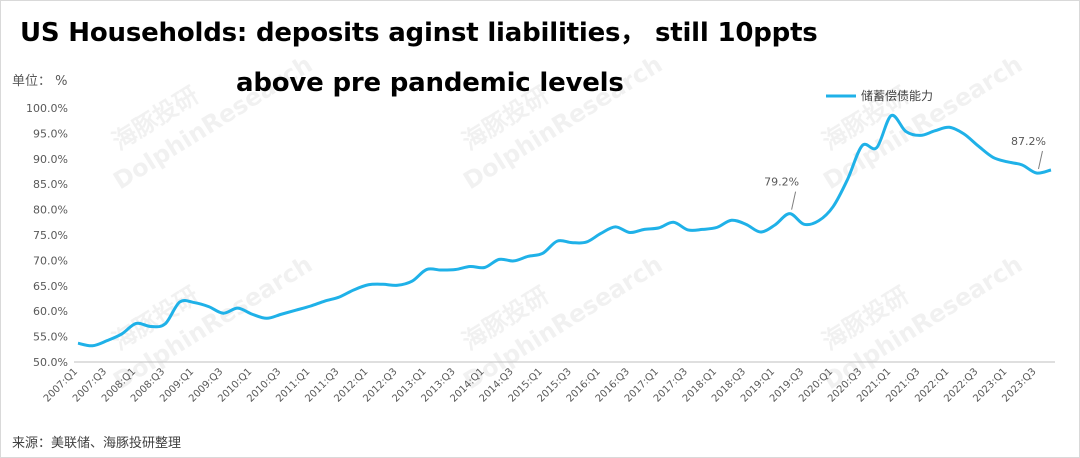 Image resolution: width=1080 pixels, height=458 pixels. I want to click on y-tick-label: 50.0%, so click(50, 362).